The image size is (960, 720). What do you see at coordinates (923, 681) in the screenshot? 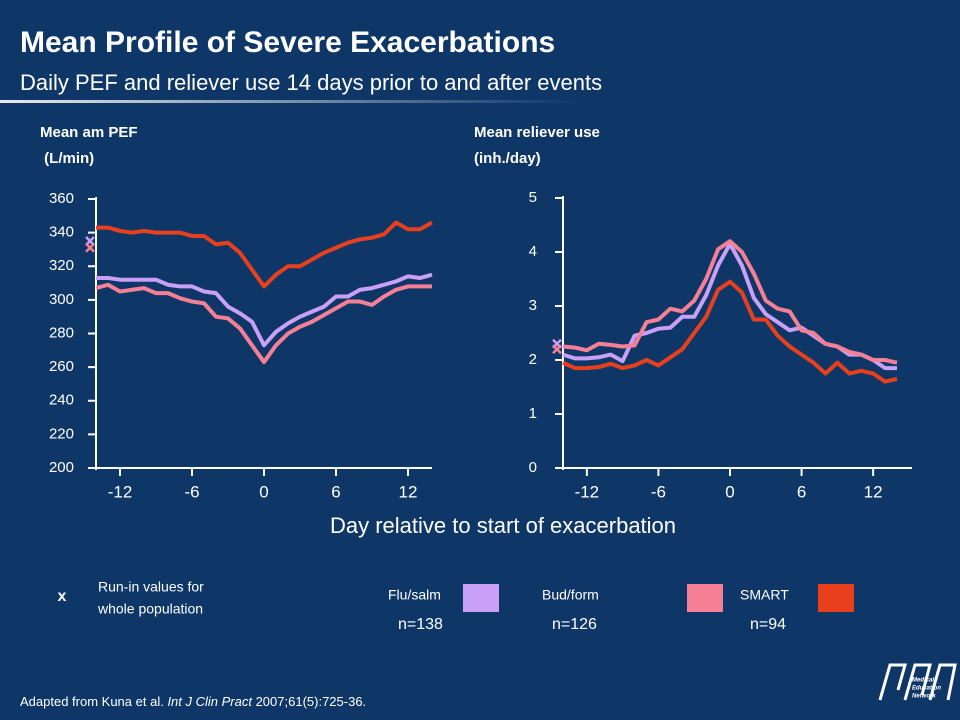
I see `logo-text: Medical` at bounding box center [923, 681].